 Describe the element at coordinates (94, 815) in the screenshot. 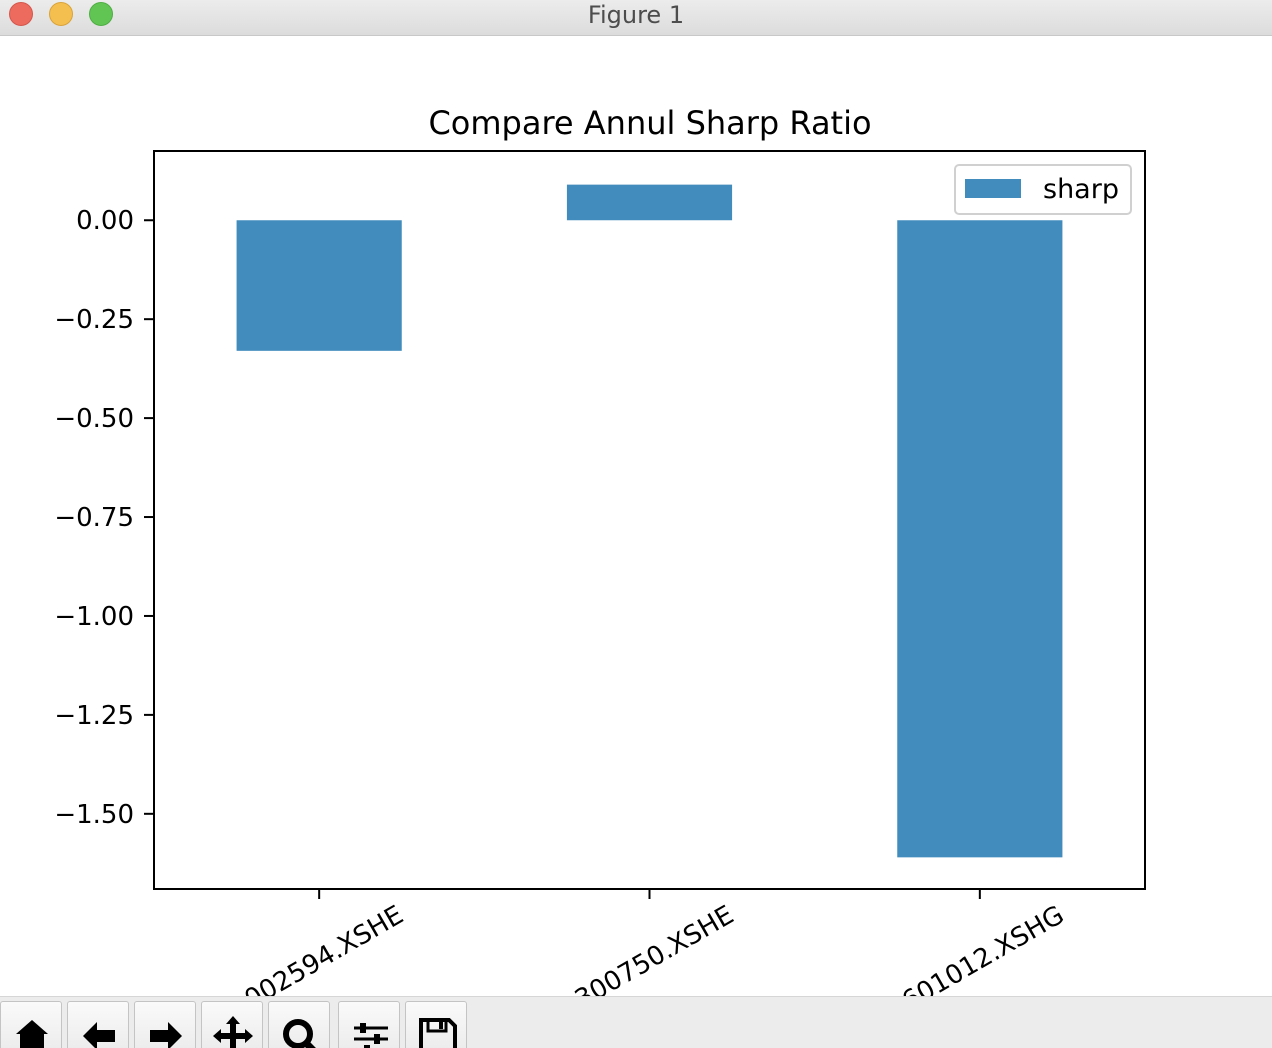

I see `y-tick-label: −1.50` at that location.